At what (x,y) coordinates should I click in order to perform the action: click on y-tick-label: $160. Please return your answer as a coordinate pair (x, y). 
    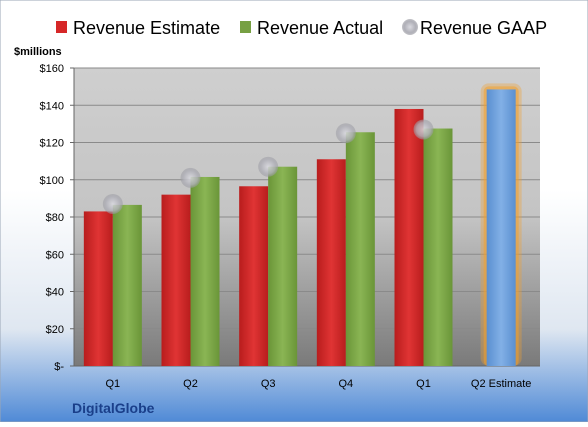
    Looking at the image, I should click on (52, 69).